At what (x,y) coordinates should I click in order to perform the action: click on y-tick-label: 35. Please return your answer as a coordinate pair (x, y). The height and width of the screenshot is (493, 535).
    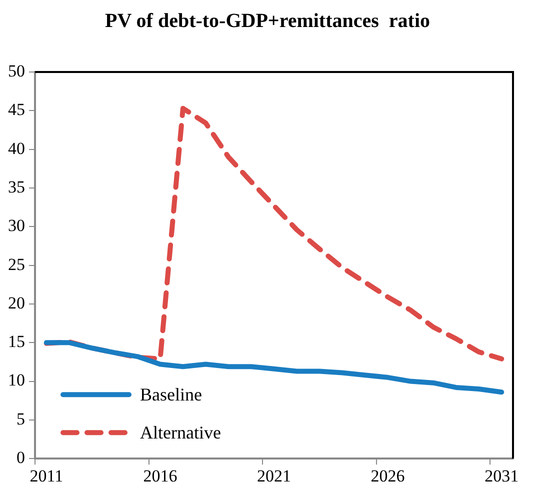
    Looking at the image, I should click on (16, 186).